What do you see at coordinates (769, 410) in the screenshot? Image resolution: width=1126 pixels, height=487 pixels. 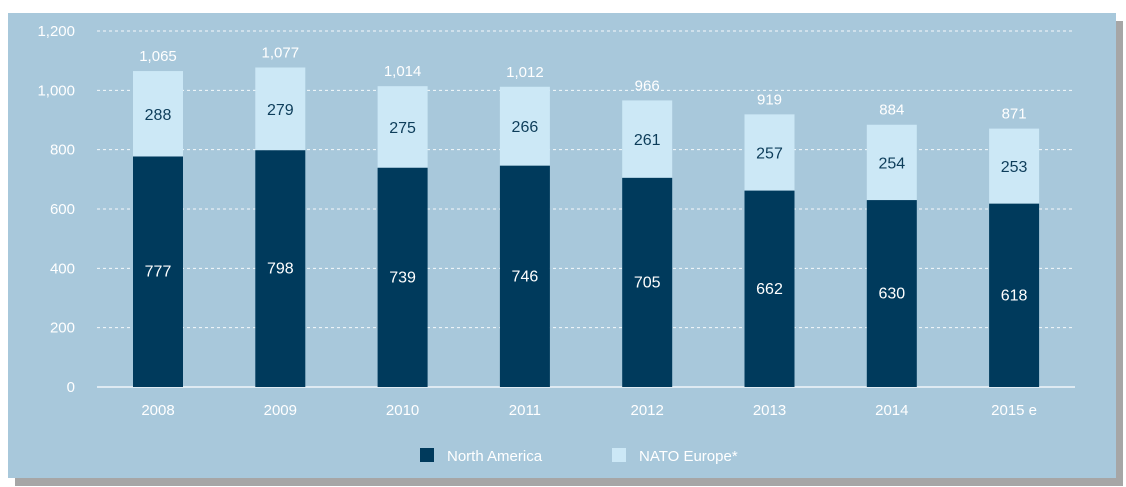 I see `x-tick-label: 2013` at bounding box center [769, 410].